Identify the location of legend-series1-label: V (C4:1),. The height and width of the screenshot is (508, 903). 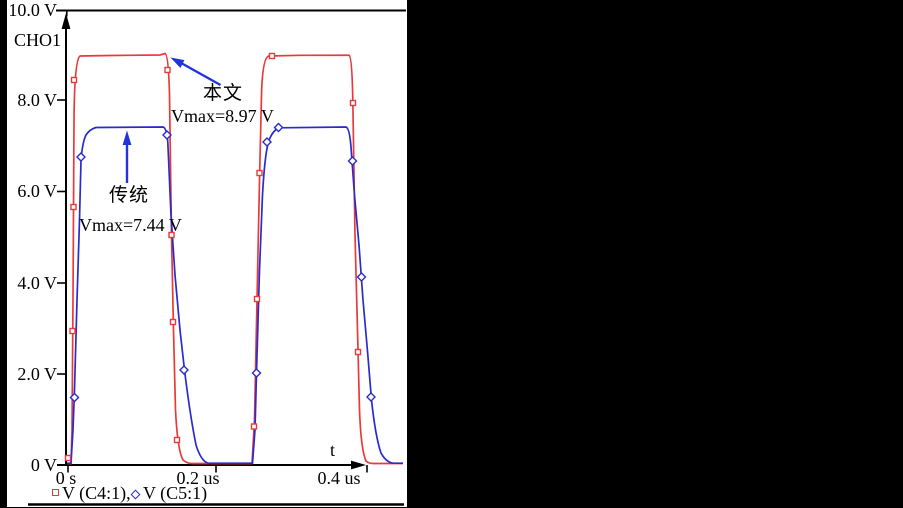
(96, 493).